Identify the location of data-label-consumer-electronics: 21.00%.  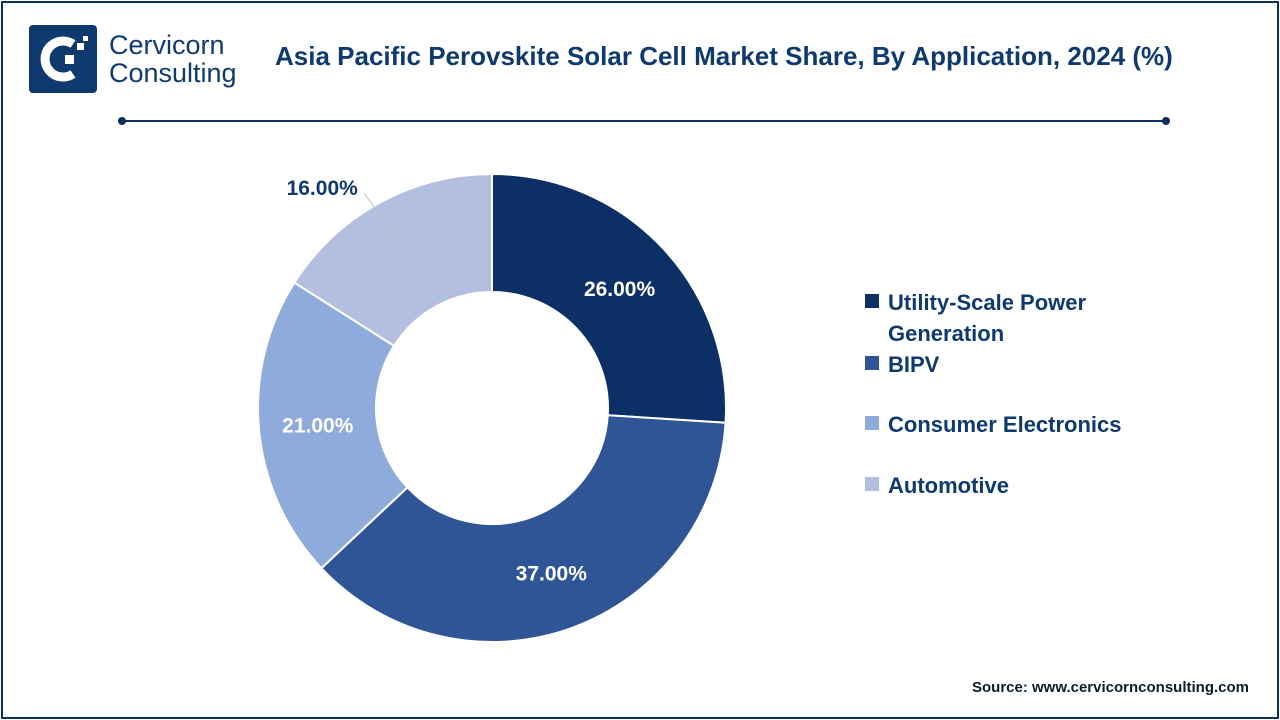
(318, 425).